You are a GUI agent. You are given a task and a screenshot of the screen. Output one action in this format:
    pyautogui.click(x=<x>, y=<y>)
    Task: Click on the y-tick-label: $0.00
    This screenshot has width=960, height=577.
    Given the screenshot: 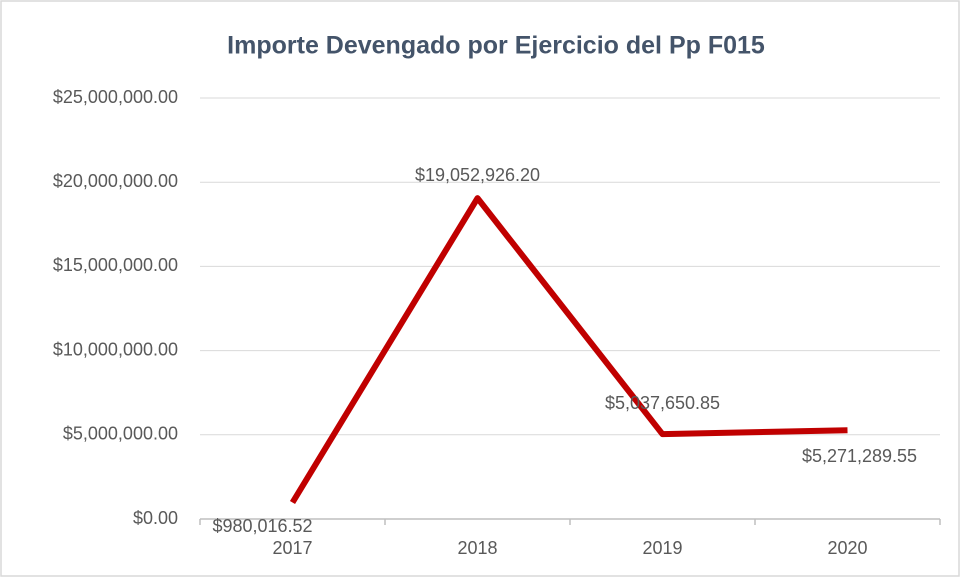 What is the action you would take?
    pyautogui.click(x=155, y=518)
    